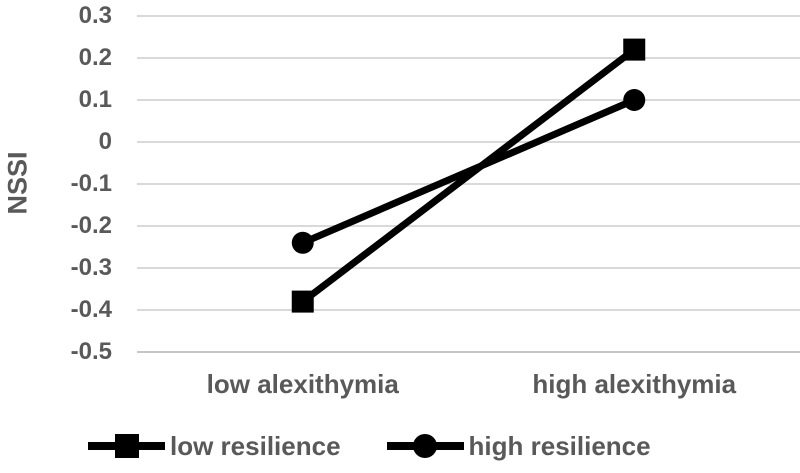 The width and height of the screenshot is (800, 473). Describe the element at coordinates (95, 57) in the screenshot. I see `y-axis-tick: 0.2` at that location.